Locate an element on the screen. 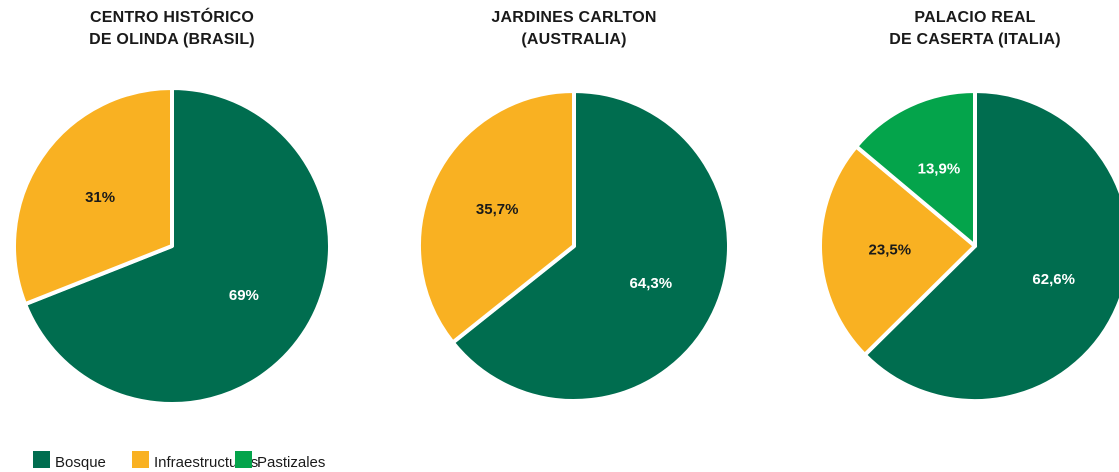 Image resolution: width=1119 pixels, height=472 pixels. legend-item-pastizales: Pastizales is located at coordinates (280, 461).